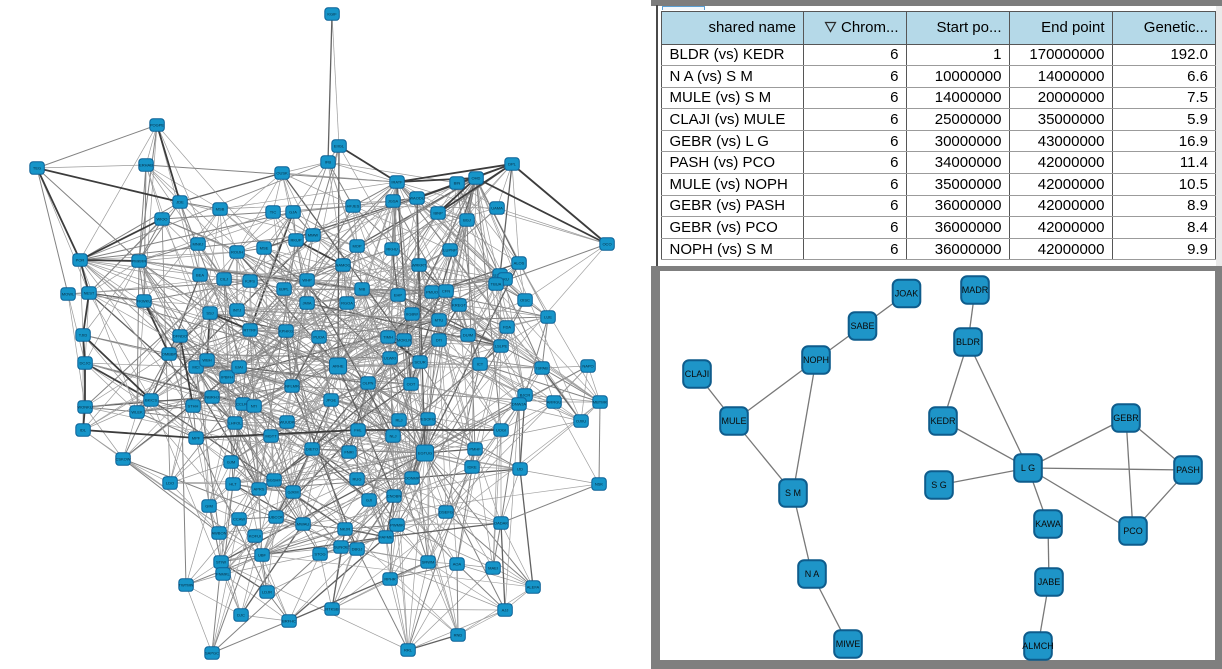  I want to click on svg-text: ESOFG, so click(428, 419).